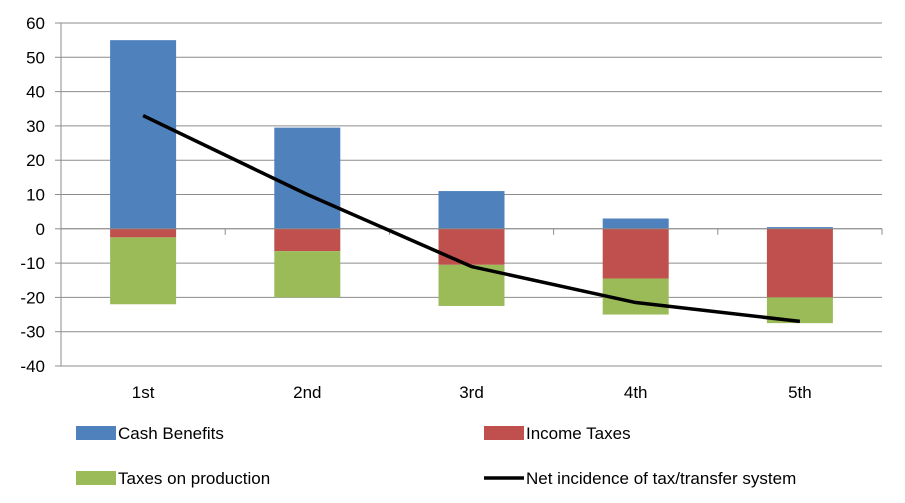  Describe the element at coordinates (171, 433) in the screenshot. I see `legend-label-cash-benefits: Cash Benefits` at that location.